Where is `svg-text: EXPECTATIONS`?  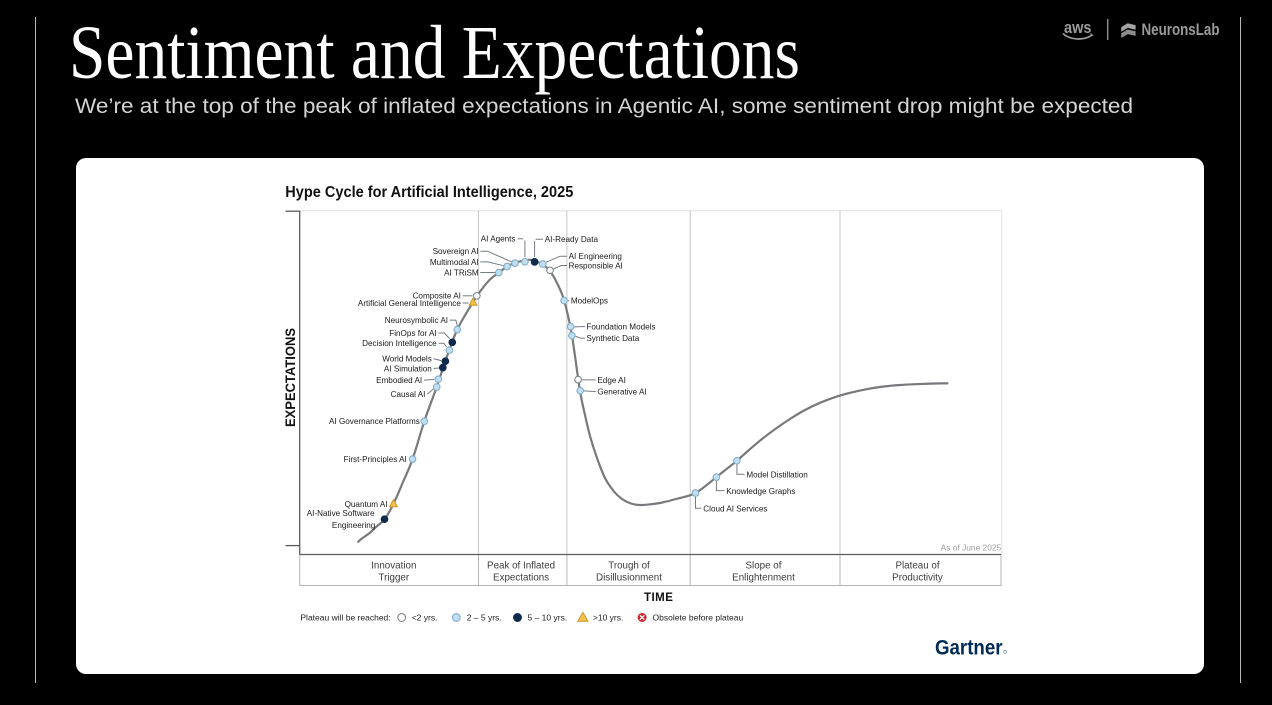 svg-text: EXPECTATIONS is located at coordinates (290, 377).